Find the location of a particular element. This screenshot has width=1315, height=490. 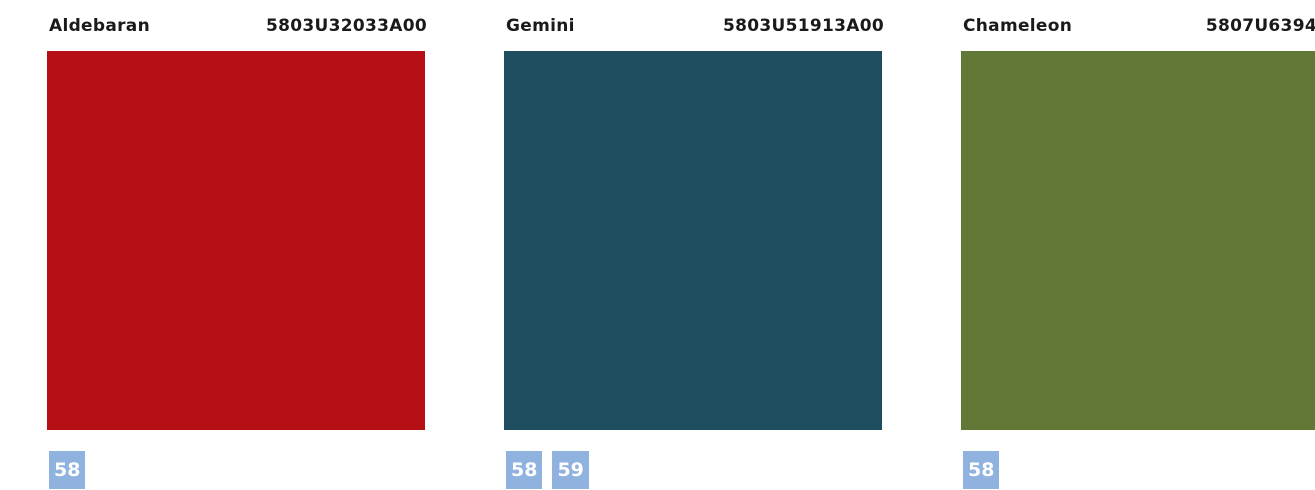

color-name: Gemini is located at coordinates (540, 26).